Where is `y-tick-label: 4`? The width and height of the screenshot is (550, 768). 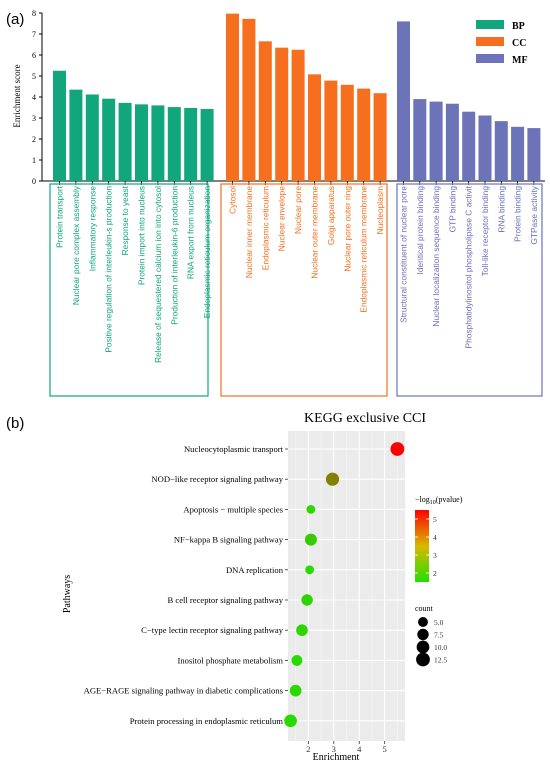 y-tick-label: 4 is located at coordinates (34, 97).